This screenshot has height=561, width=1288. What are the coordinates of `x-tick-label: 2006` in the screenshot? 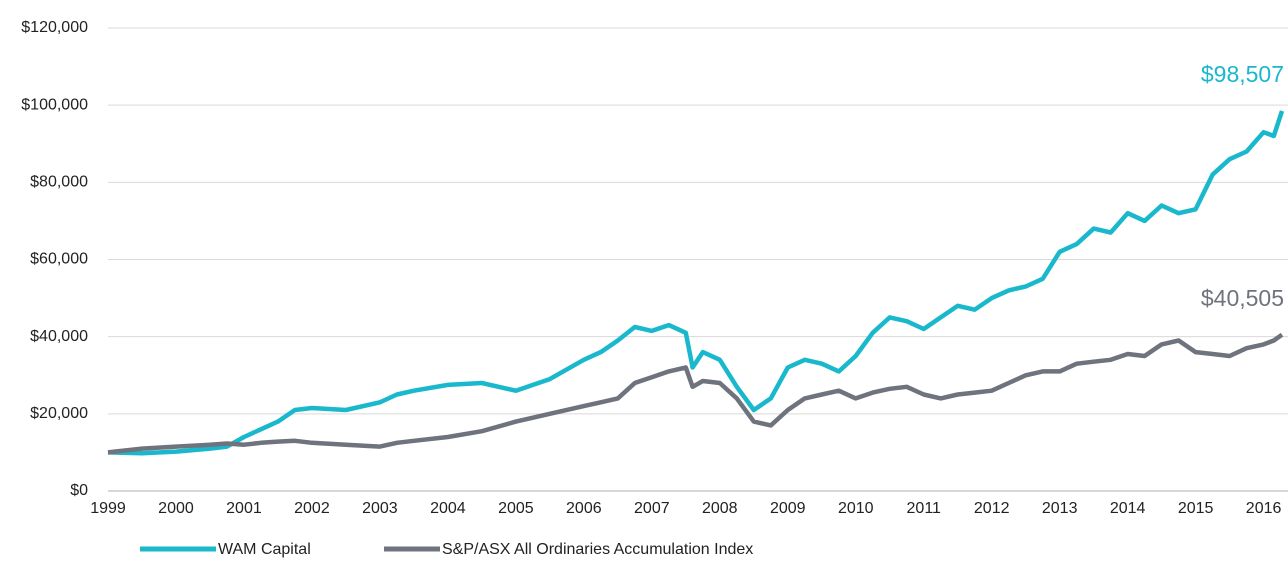 It's located at (584, 508).